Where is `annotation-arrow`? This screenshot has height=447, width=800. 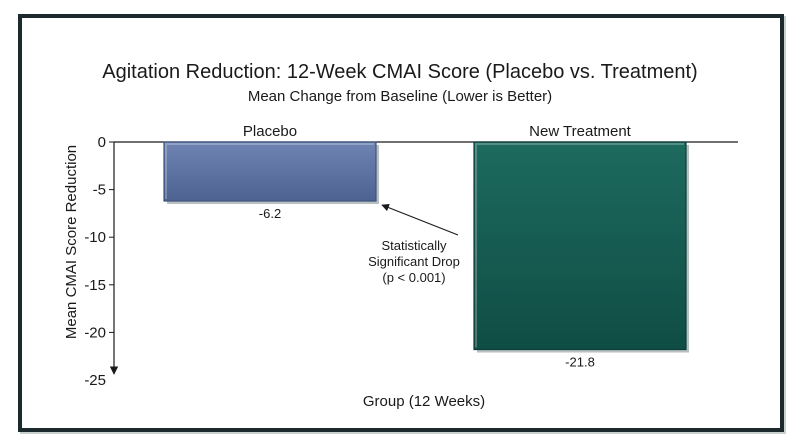
annotation-arrow is located at coordinates (420, 219).